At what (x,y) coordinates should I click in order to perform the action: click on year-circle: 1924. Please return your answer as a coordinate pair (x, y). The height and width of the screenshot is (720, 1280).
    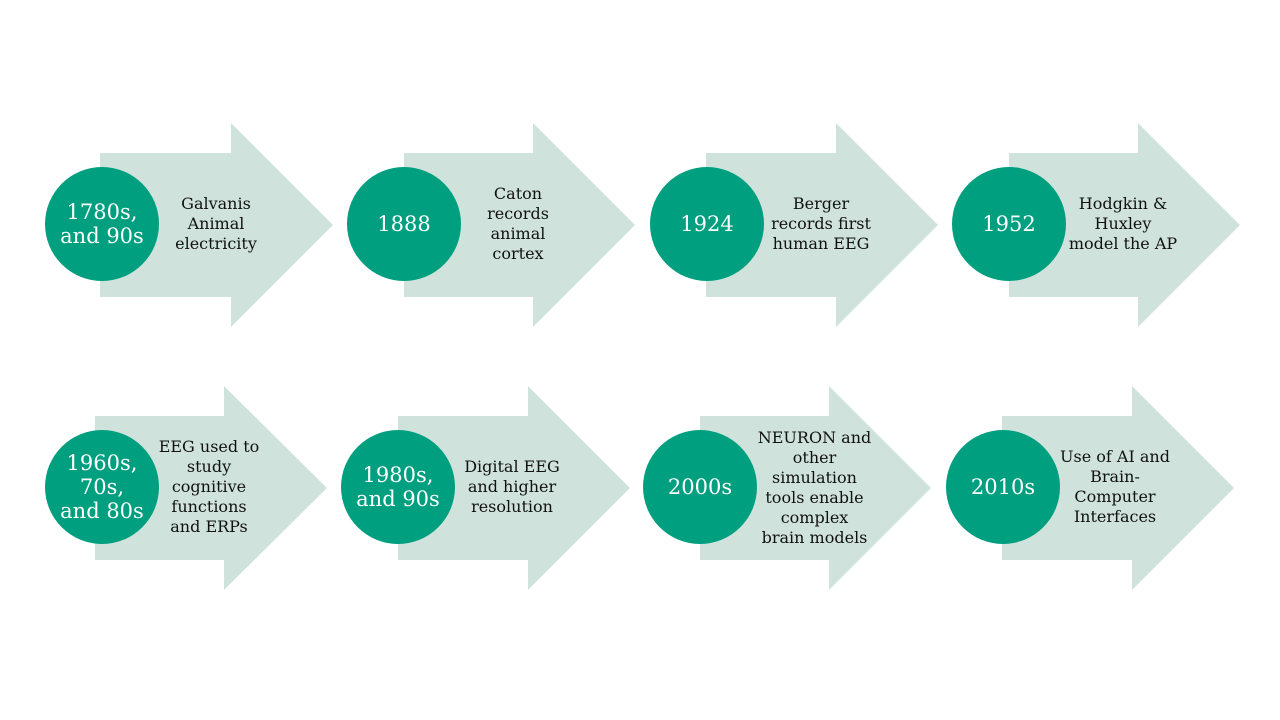
    Looking at the image, I should click on (707, 224).